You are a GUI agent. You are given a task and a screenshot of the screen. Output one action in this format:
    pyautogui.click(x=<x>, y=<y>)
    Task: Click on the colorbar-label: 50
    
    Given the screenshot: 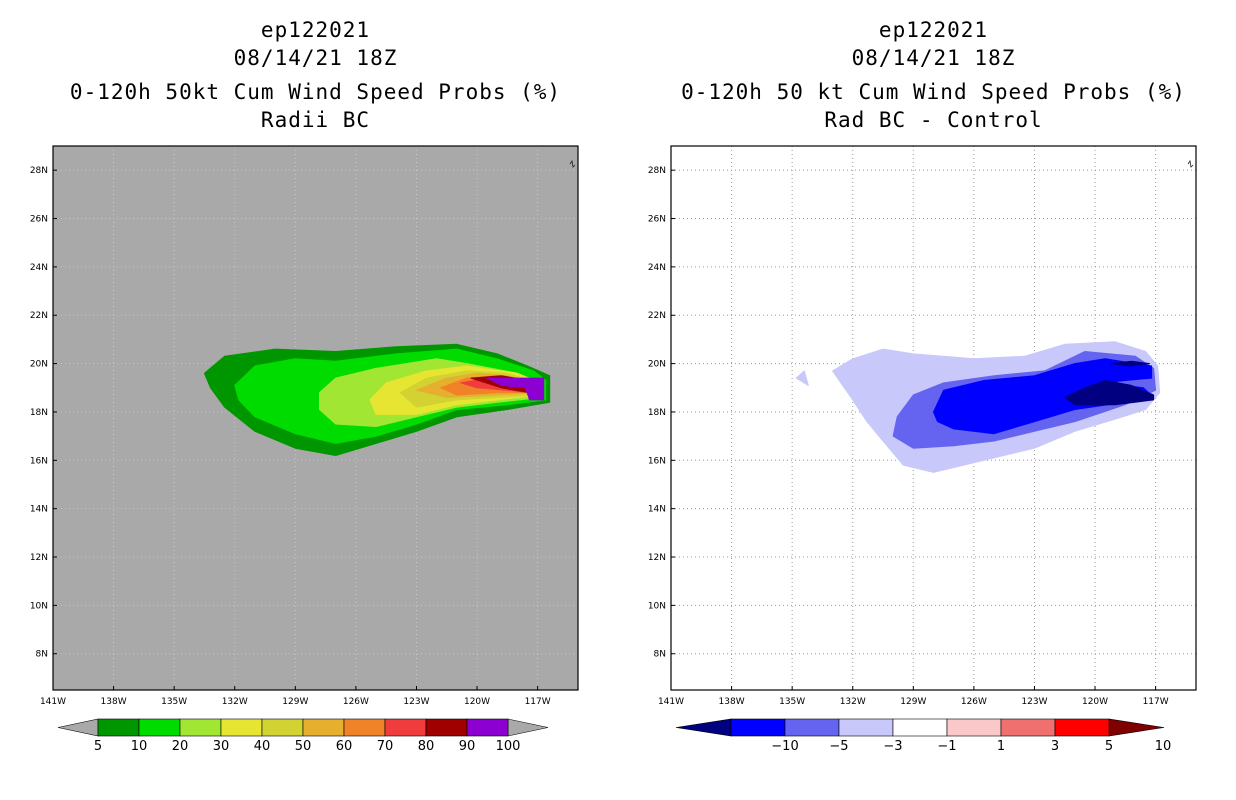 What is the action you would take?
    pyautogui.click(x=303, y=746)
    